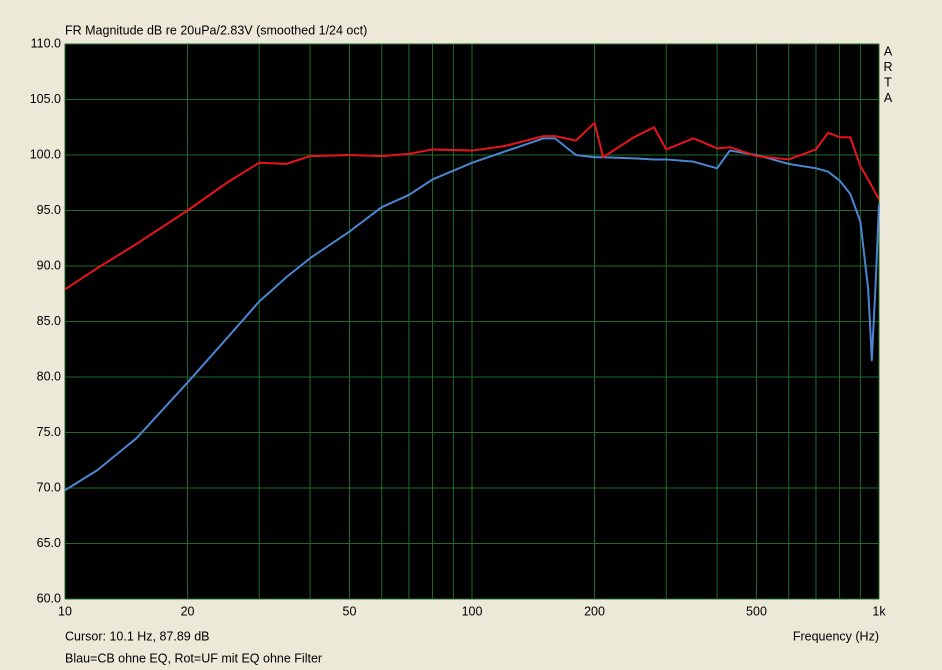  Describe the element at coordinates (49, 265) in the screenshot. I see `y-tick-label: 90.0` at that location.